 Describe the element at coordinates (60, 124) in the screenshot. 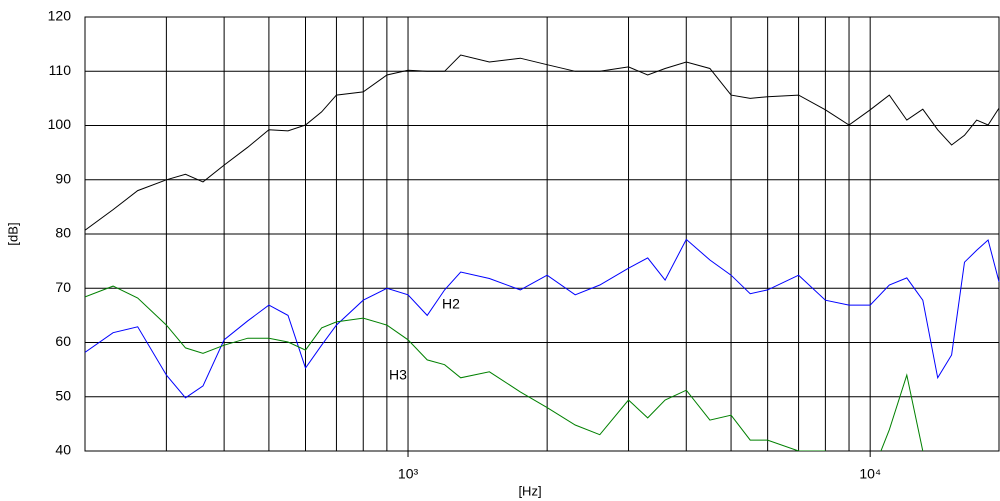

I see `y-tick-label: 100` at that location.